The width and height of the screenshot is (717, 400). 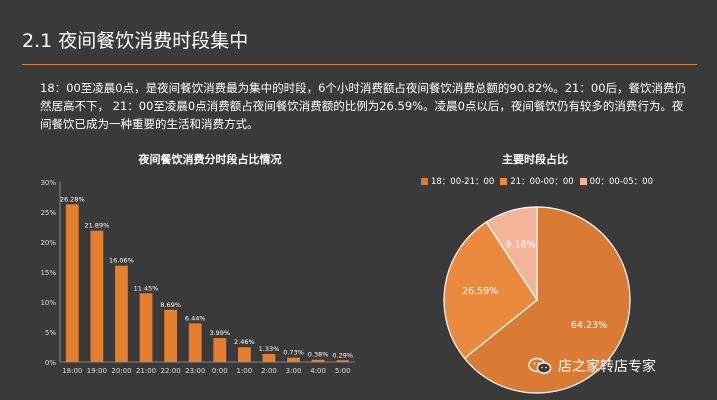 What do you see at coordinates (293, 353) in the screenshot?
I see `bar-data-label: 0.73%` at bounding box center [293, 353].